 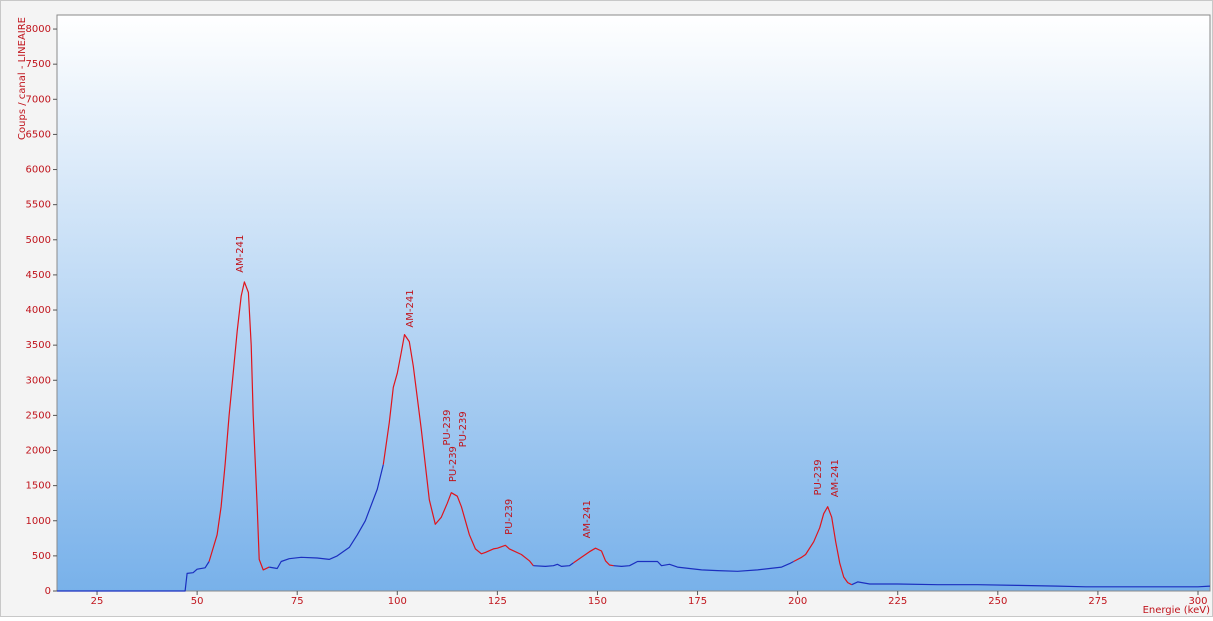 I want to click on x-tick-label: 100, so click(x=397, y=601).